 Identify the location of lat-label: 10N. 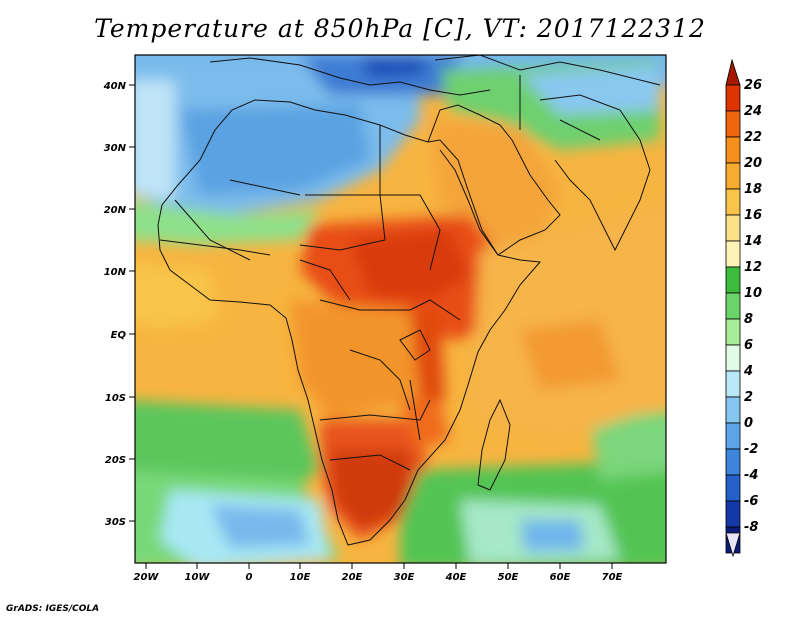
(115, 272).